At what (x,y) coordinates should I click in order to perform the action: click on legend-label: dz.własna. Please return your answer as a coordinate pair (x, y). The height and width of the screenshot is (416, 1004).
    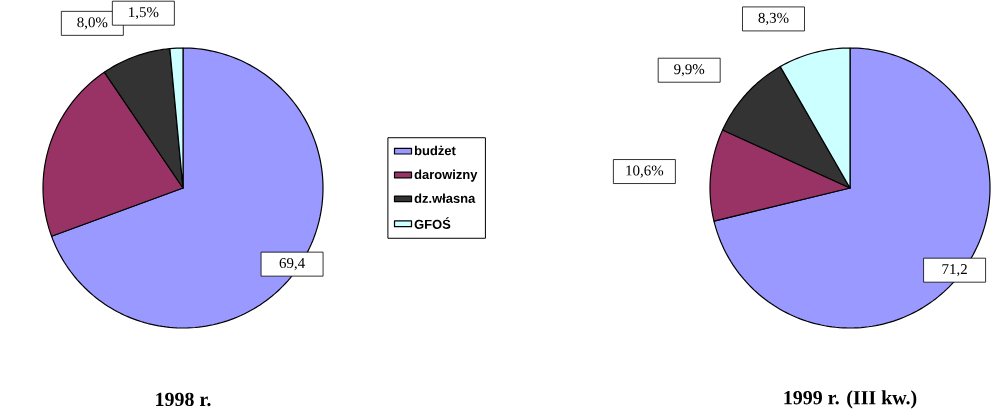
    Looking at the image, I should click on (445, 198).